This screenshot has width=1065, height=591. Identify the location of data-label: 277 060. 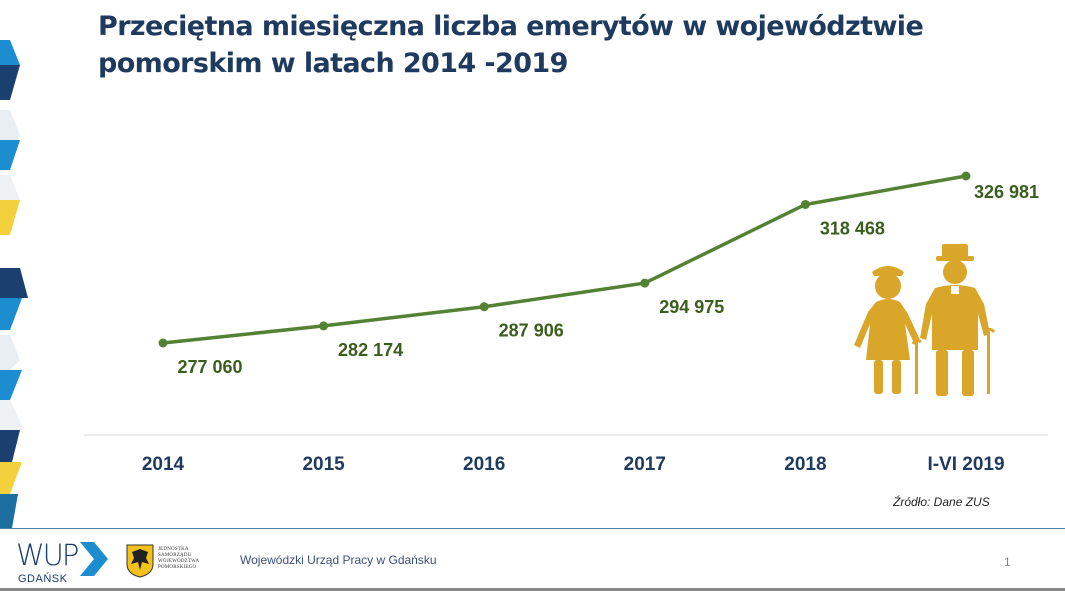
(209, 367).